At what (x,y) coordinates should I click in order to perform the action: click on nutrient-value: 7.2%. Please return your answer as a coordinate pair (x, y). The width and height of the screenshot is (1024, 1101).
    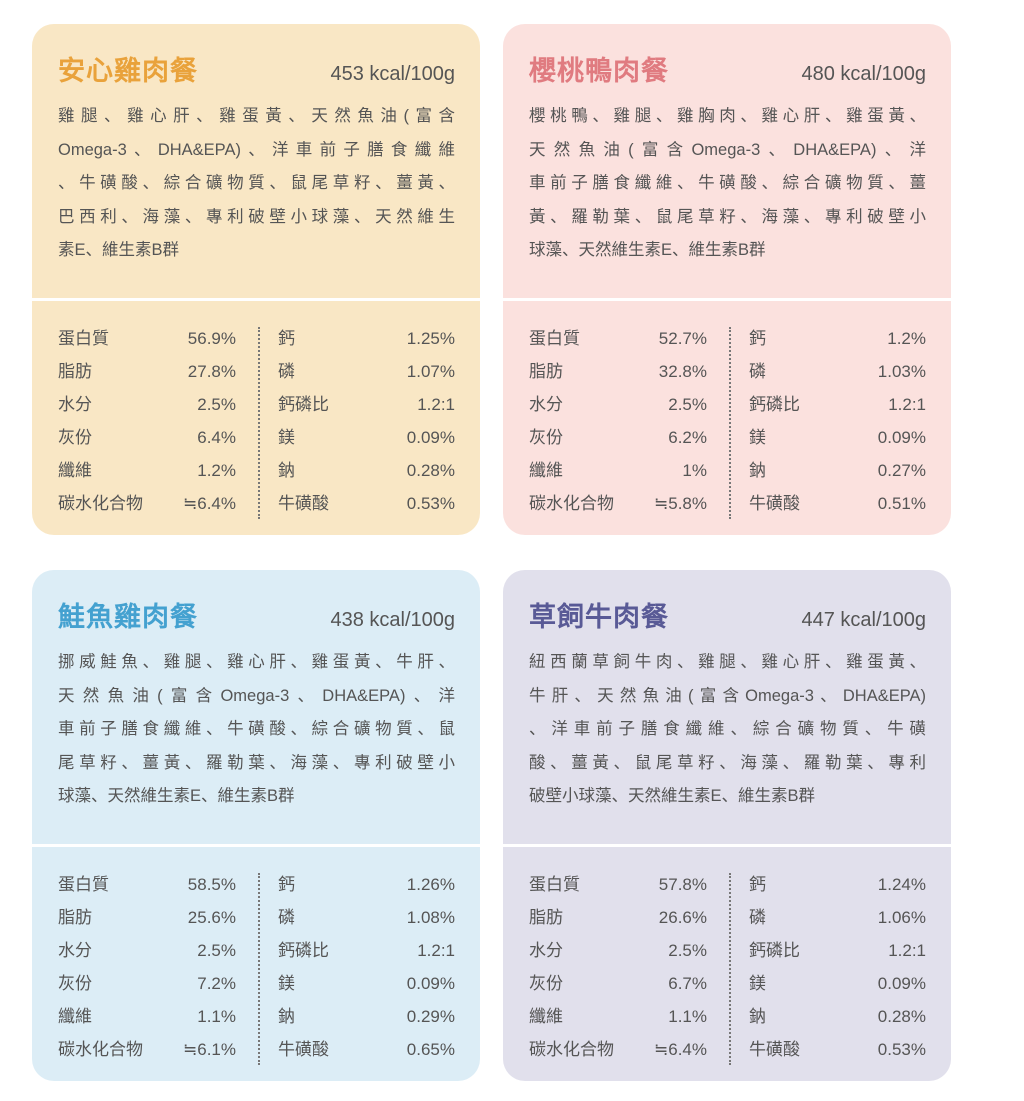
    Looking at the image, I should click on (216, 983).